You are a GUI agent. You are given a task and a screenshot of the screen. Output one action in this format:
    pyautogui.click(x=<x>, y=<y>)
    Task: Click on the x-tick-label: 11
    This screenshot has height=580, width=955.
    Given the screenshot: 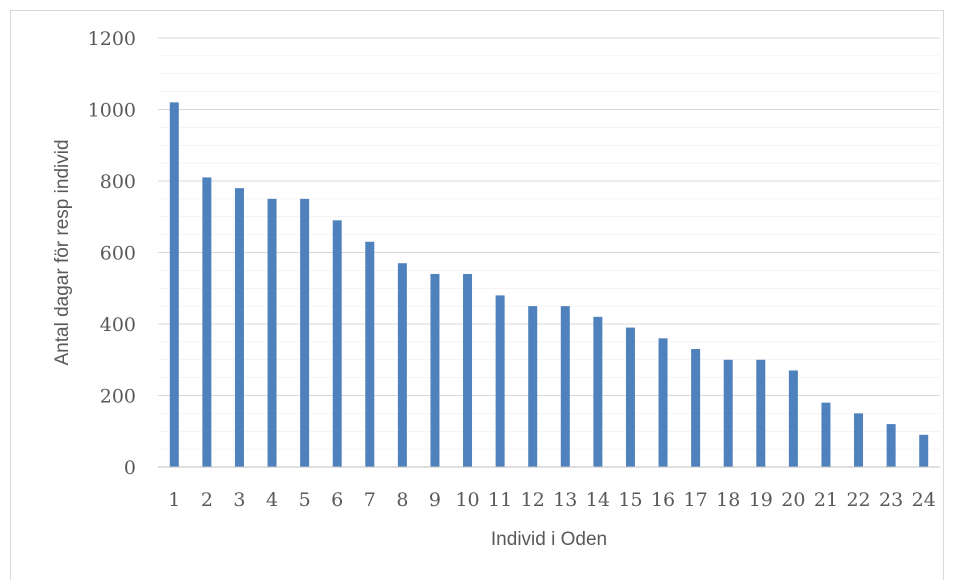 What is the action you would take?
    pyautogui.click(x=500, y=500)
    